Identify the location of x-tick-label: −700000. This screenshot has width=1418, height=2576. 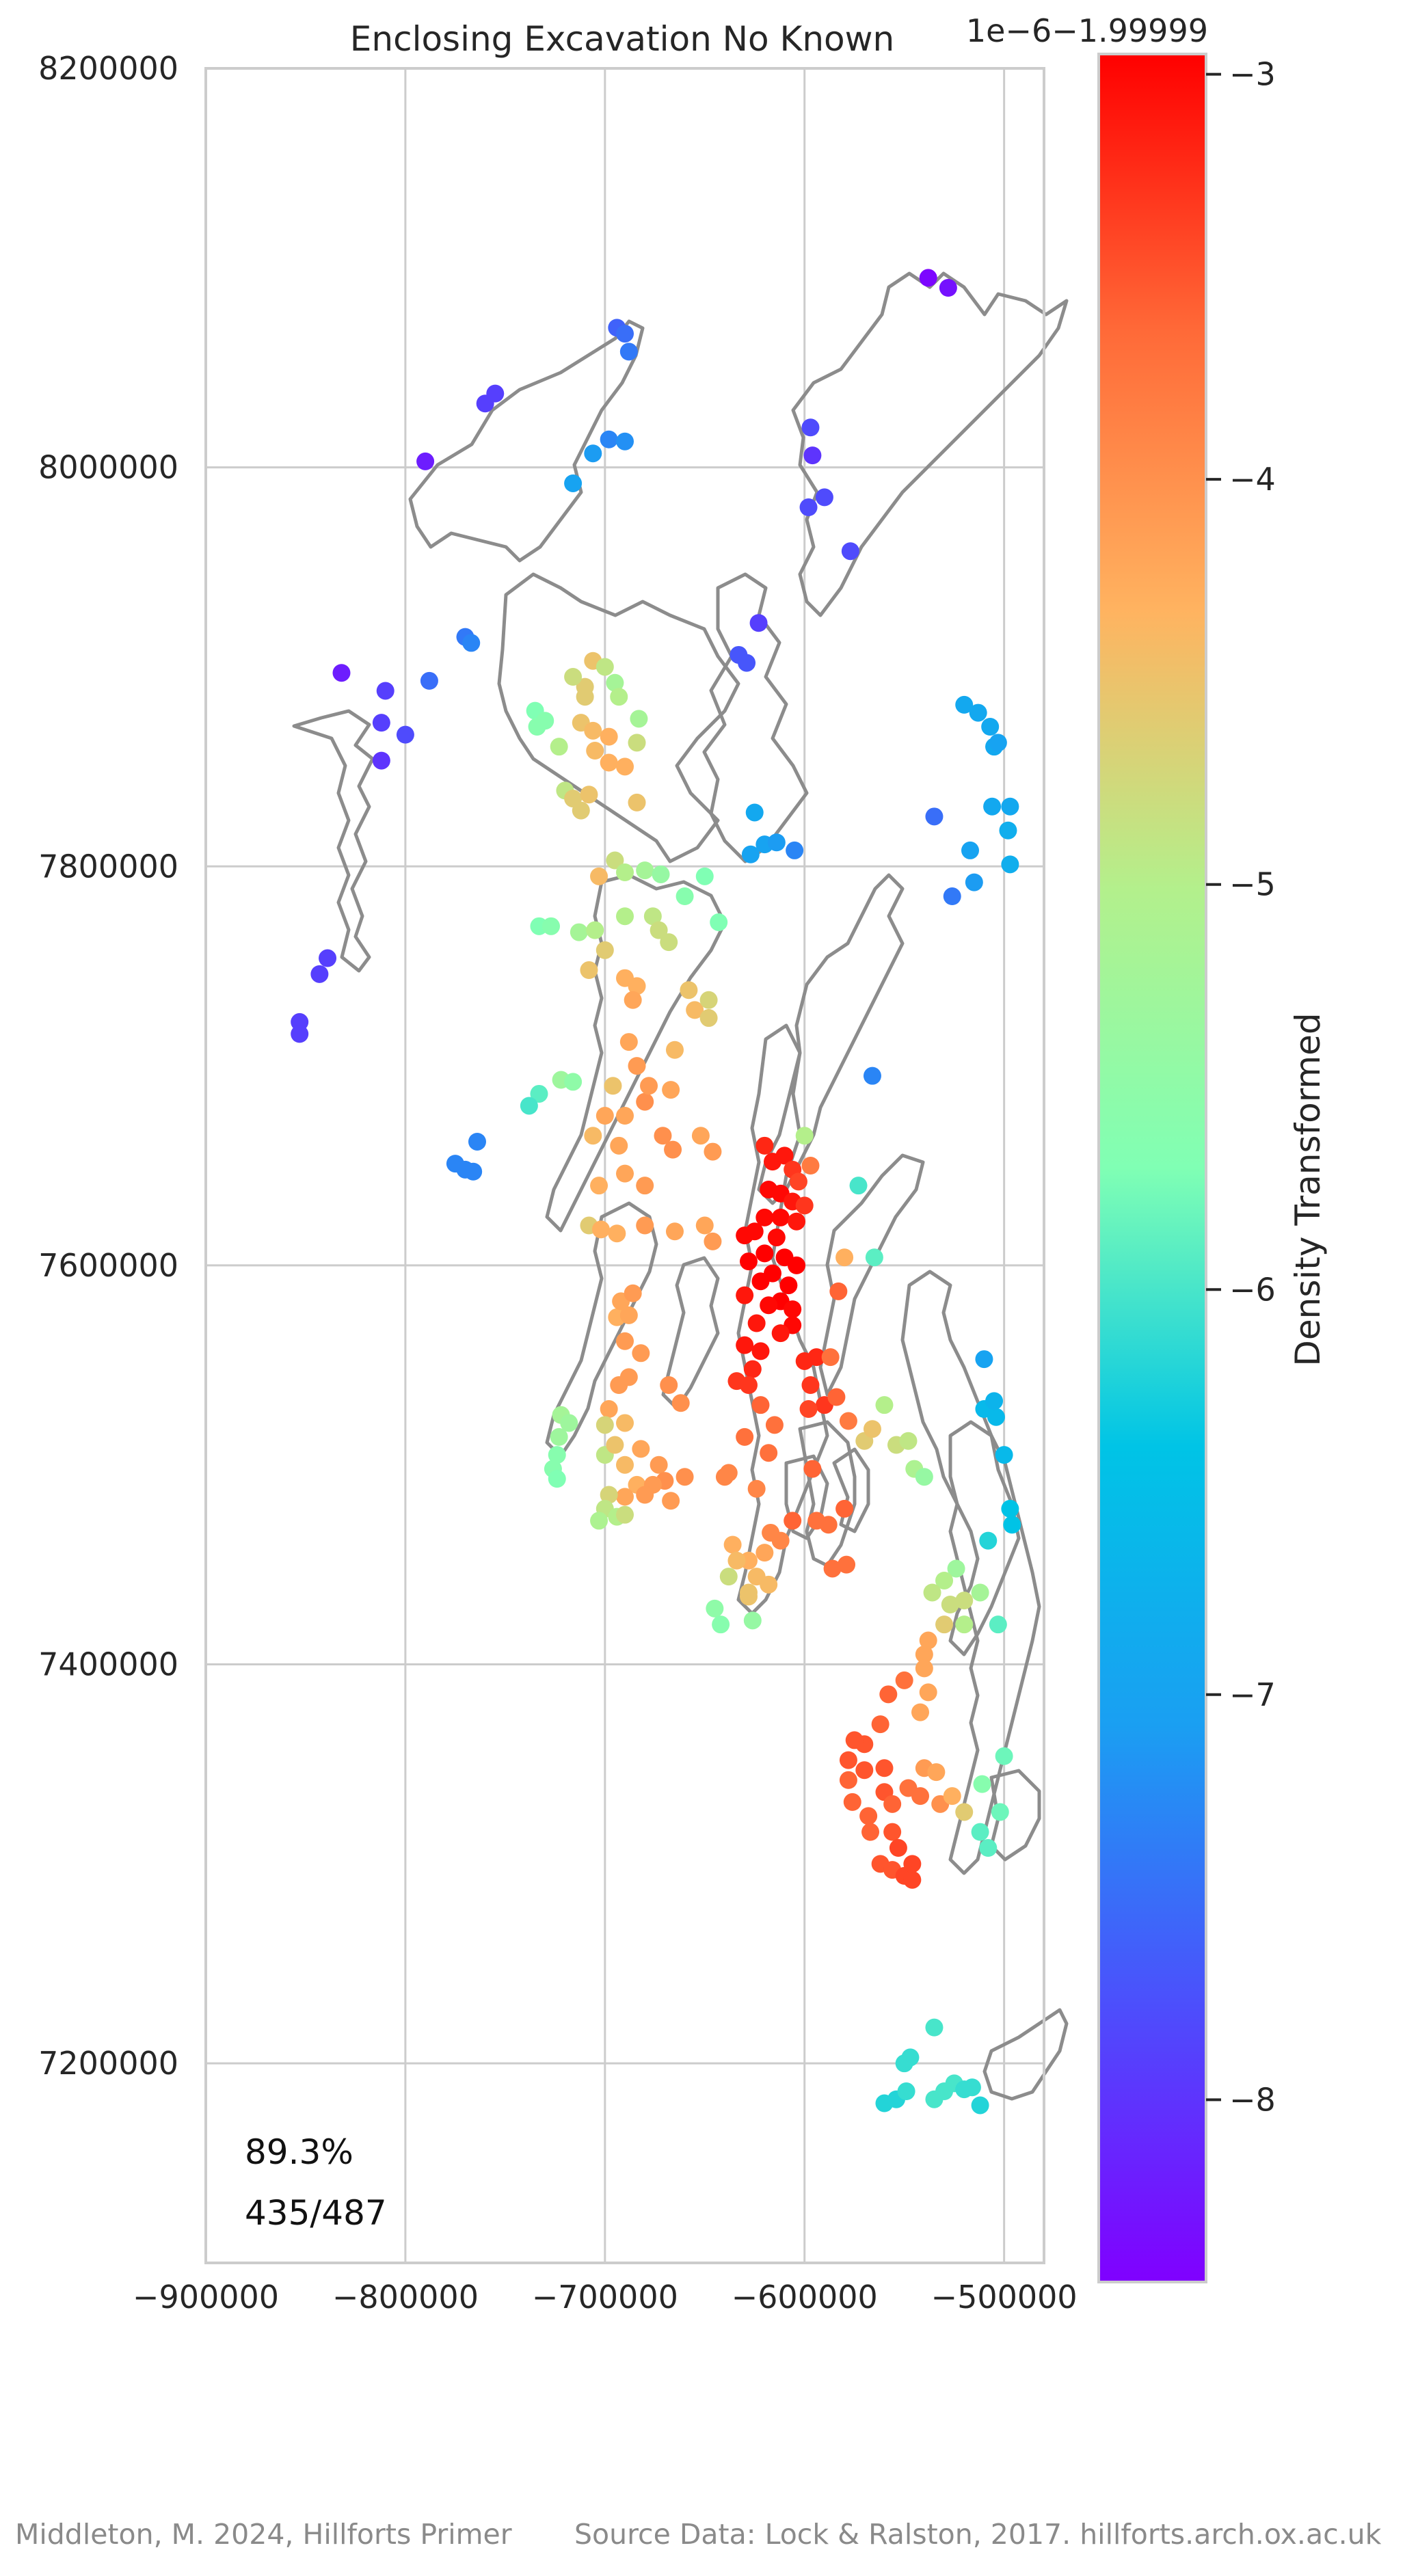
(605, 2297).